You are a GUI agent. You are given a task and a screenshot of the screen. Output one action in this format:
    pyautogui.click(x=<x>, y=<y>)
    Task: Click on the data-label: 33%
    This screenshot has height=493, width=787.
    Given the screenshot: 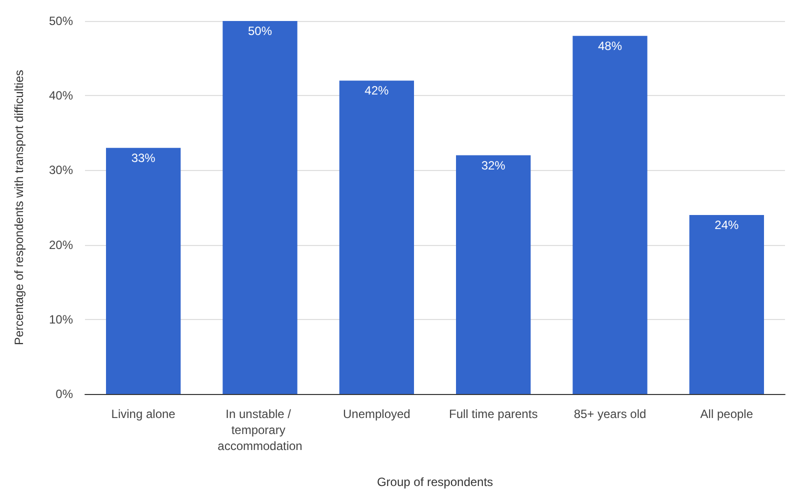 What is the action you would take?
    pyautogui.click(x=143, y=157)
    